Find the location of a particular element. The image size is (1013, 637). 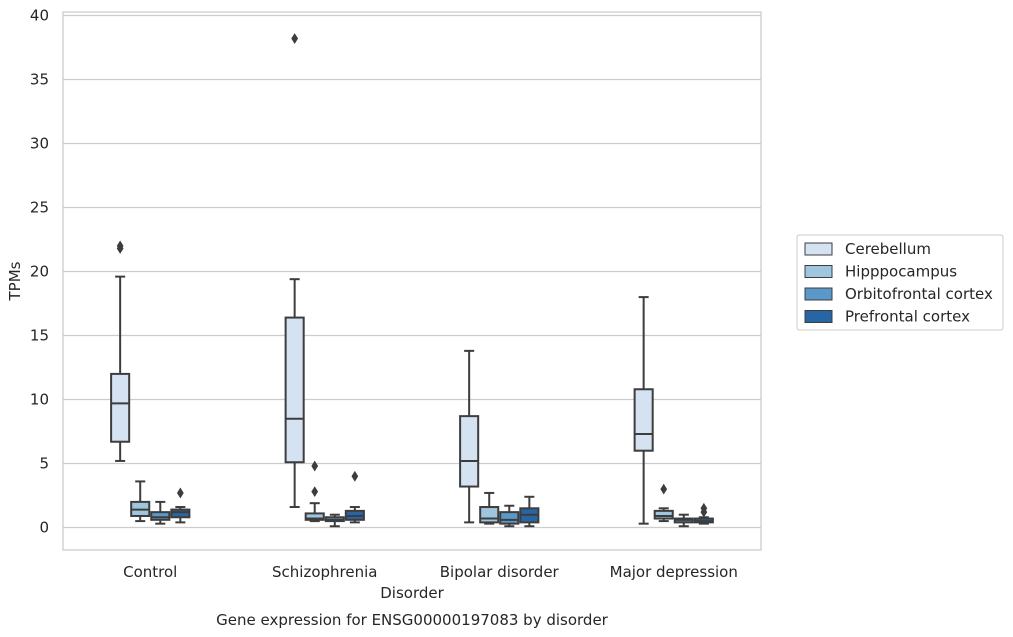

x-tick-label: Bipolar disorder is located at coordinates (500, 572).